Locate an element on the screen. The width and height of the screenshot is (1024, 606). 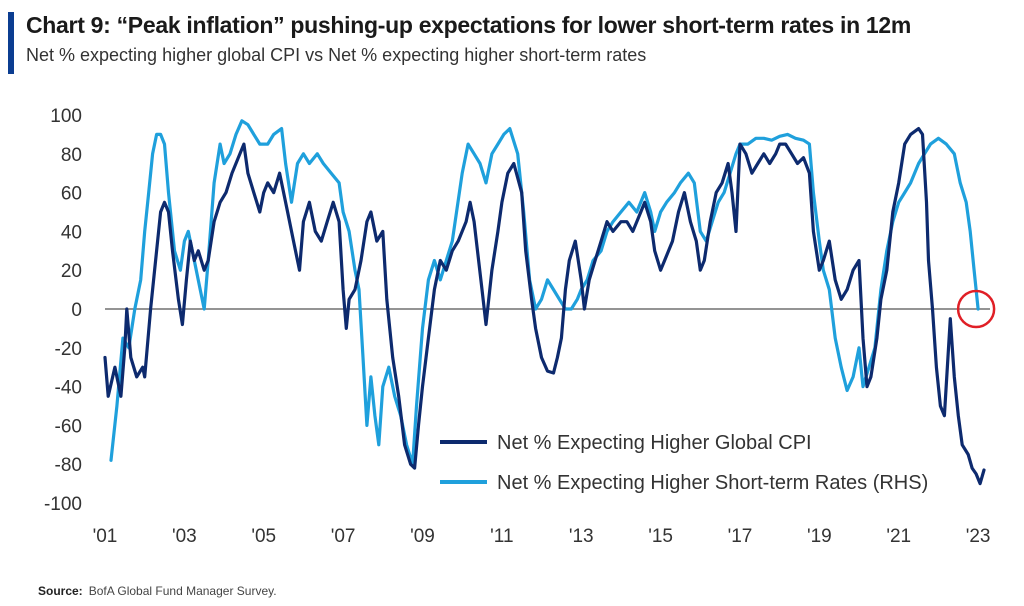
x-tick-label: '21 is located at coordinates (898, 536).